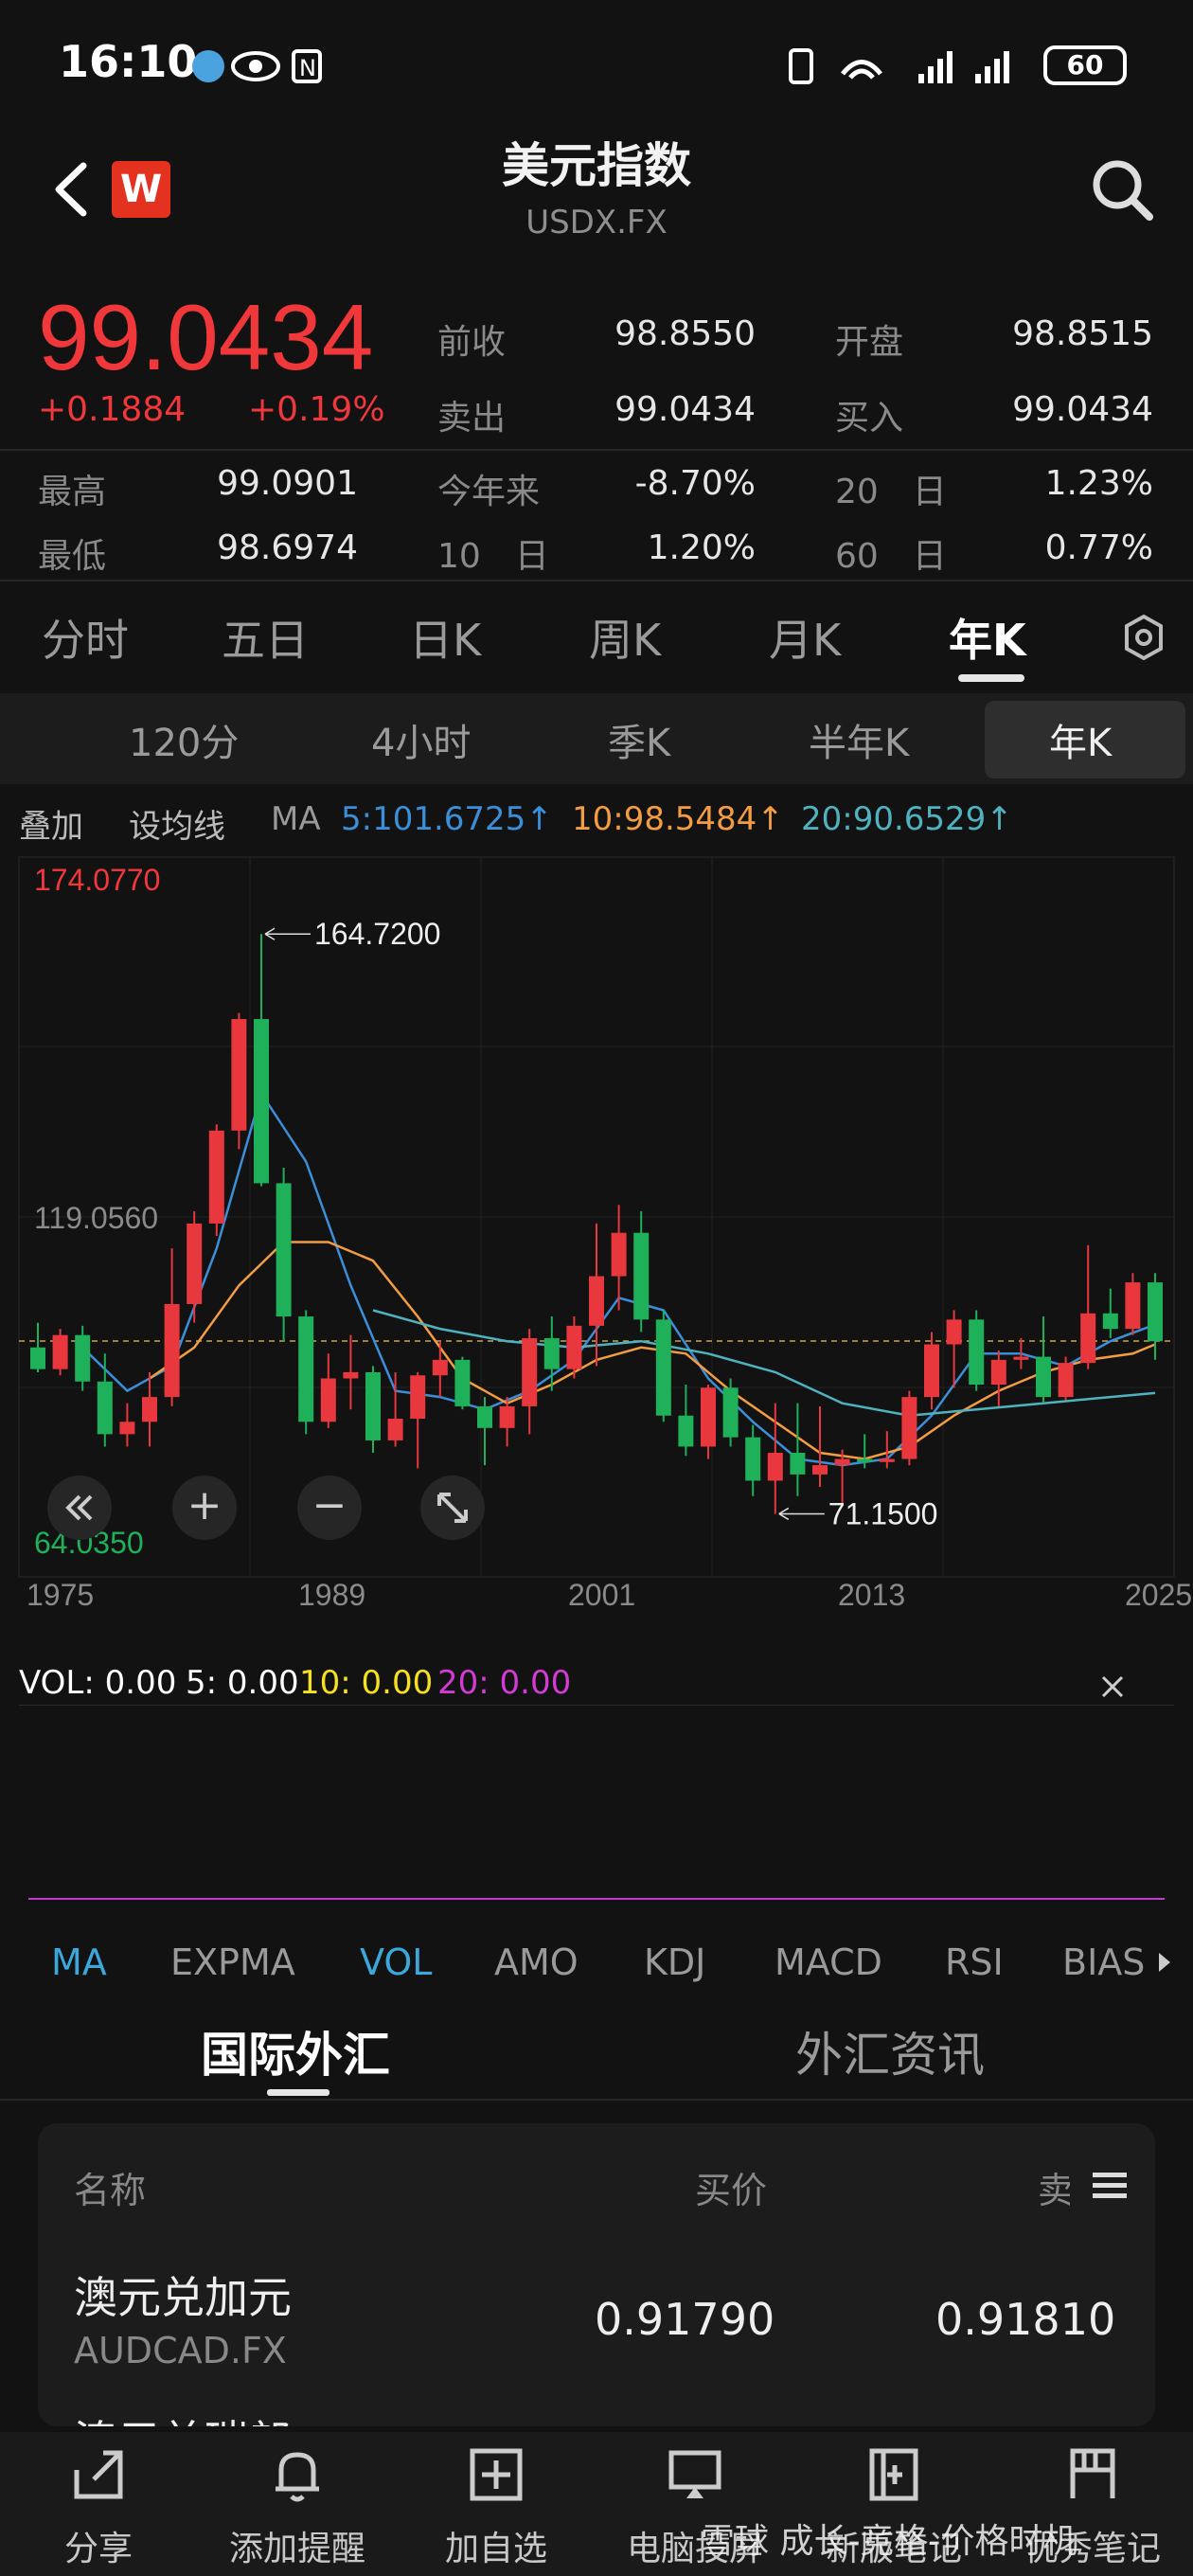 The height and width of the screenshot is (2576, 1193). I want to click on menu-icon, so click(1110, 2185).